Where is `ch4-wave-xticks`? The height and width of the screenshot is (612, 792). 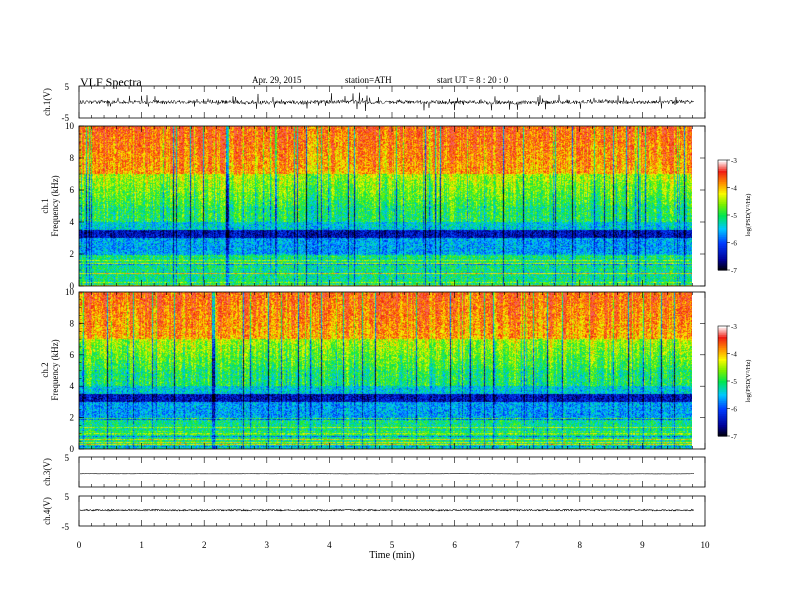 ch4-wave-xticks is located at coordinates (392, 511).